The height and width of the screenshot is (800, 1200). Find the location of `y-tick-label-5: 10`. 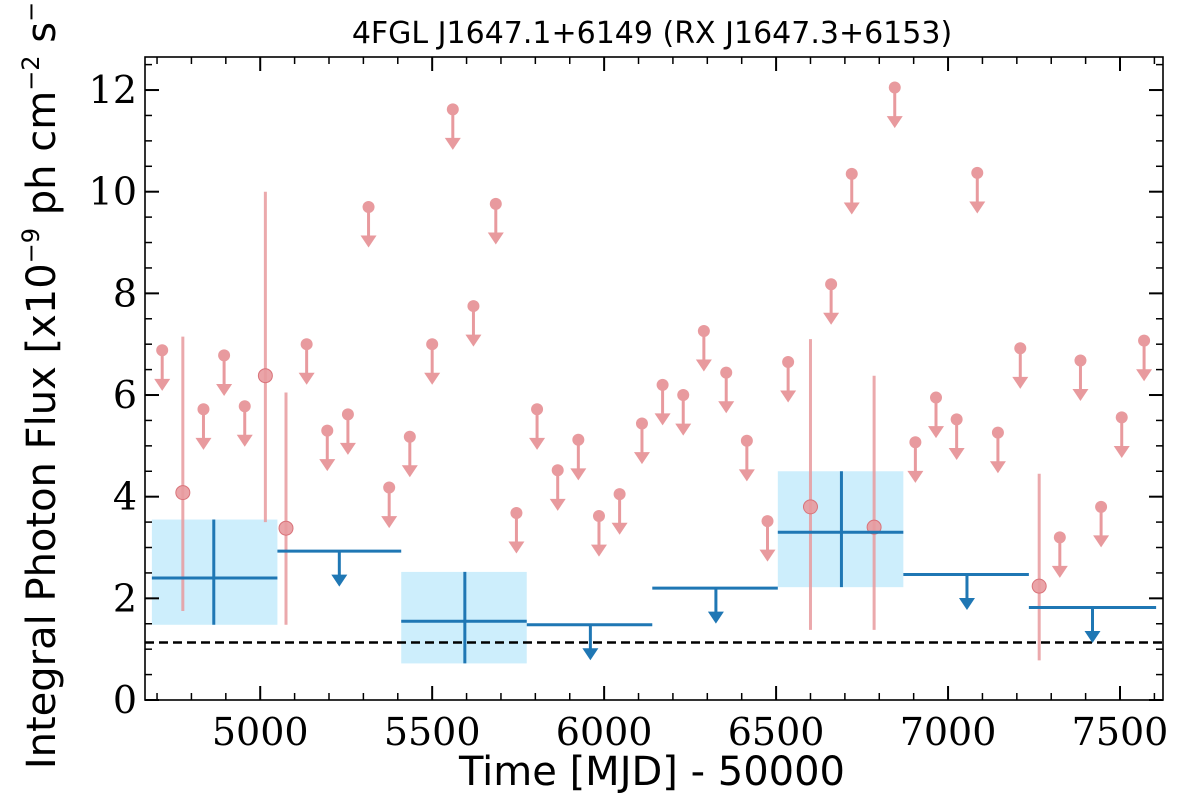

y-tick-label-5: 10 is located at coordinates (113, 192).